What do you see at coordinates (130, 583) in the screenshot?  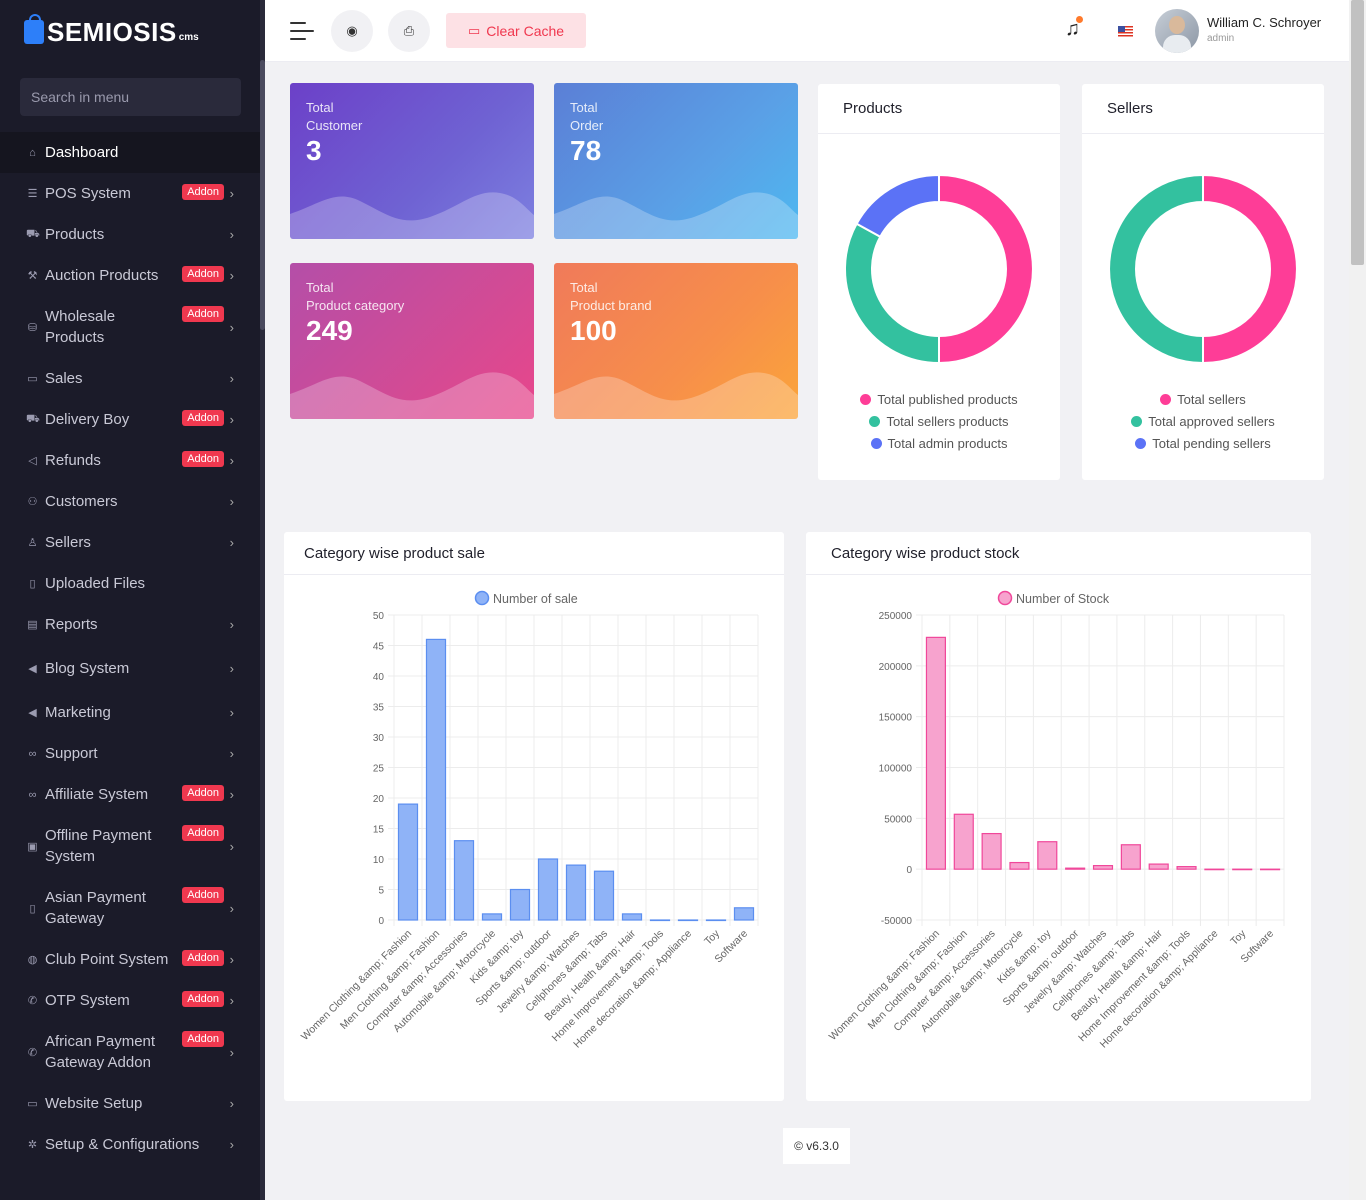 I see `sidebar-item-uploaded-files: ▯ Uploaded Files` at bounding box center [130, 583].